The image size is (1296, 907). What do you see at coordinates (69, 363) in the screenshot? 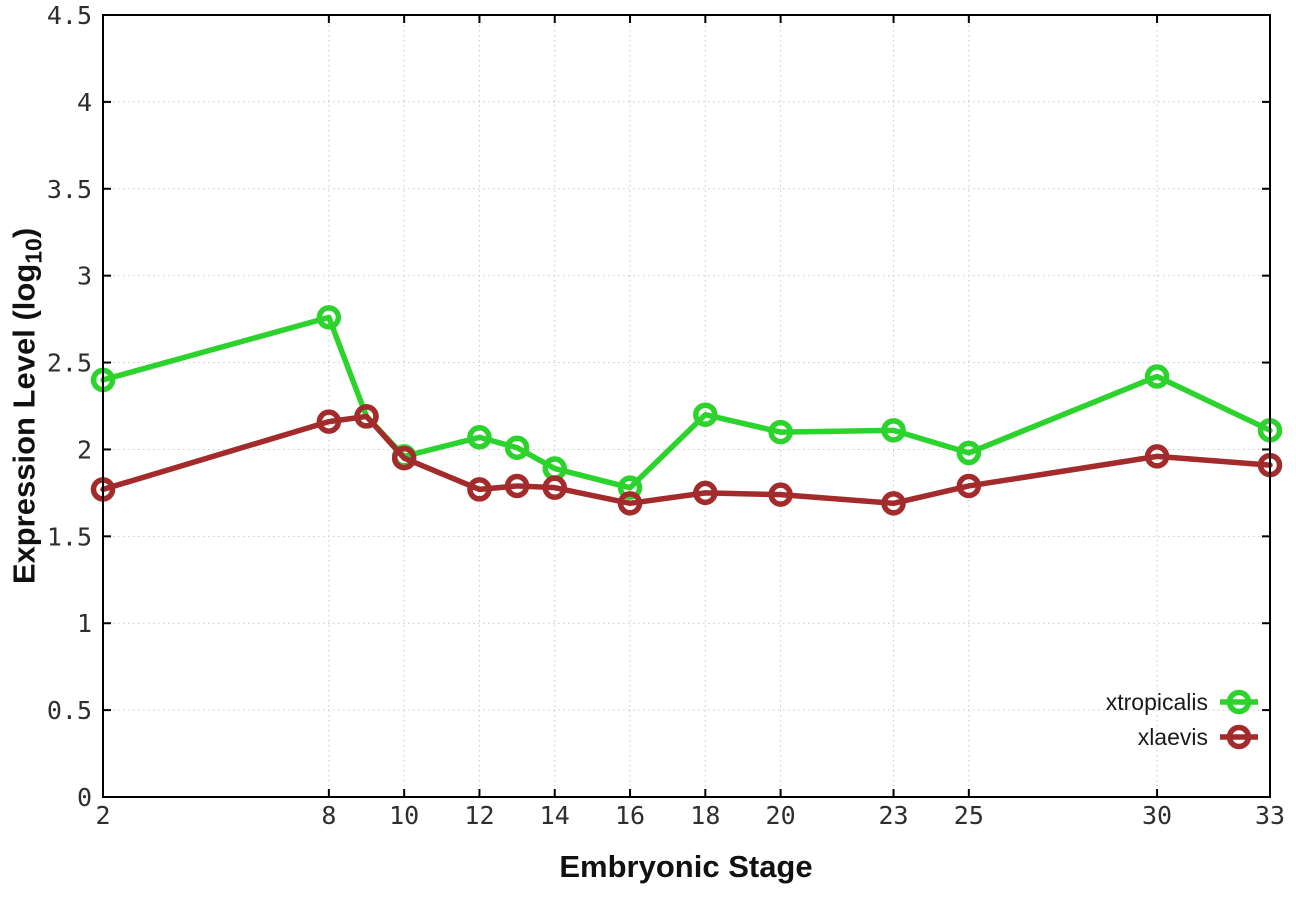
I see `y-tick-label-2.5: 2.5` at bounding box center [69, 363].